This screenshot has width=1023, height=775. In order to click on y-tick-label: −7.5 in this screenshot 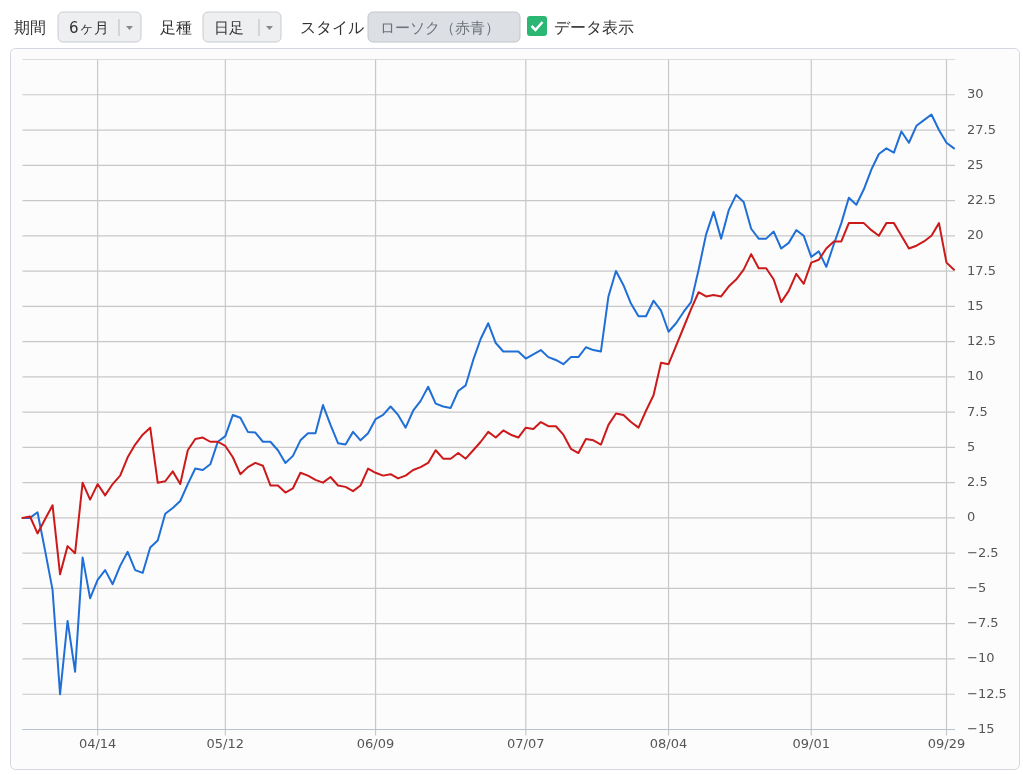, I will do `click(983, 623)`.